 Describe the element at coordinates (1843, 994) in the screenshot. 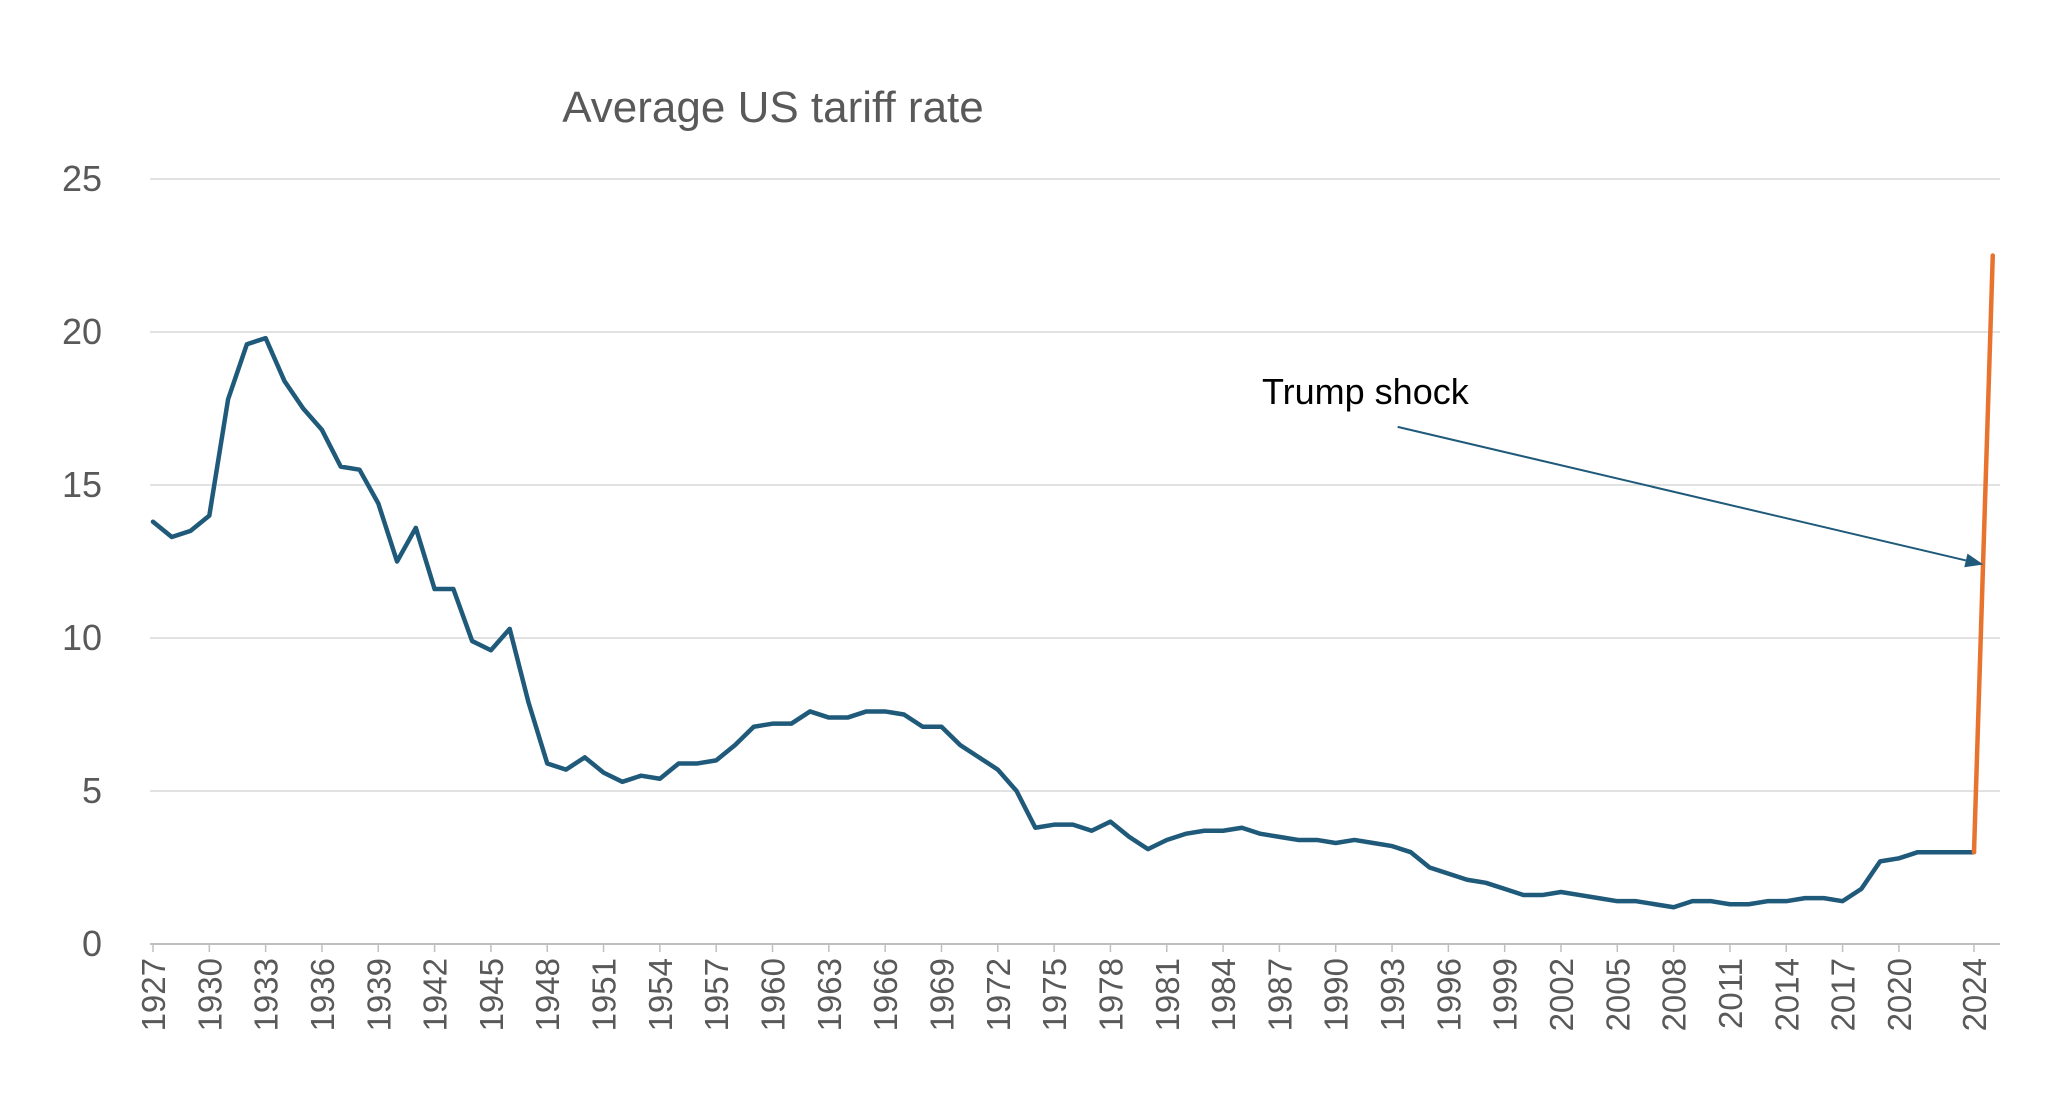

I see `x-tick-label: 2017` at that location.